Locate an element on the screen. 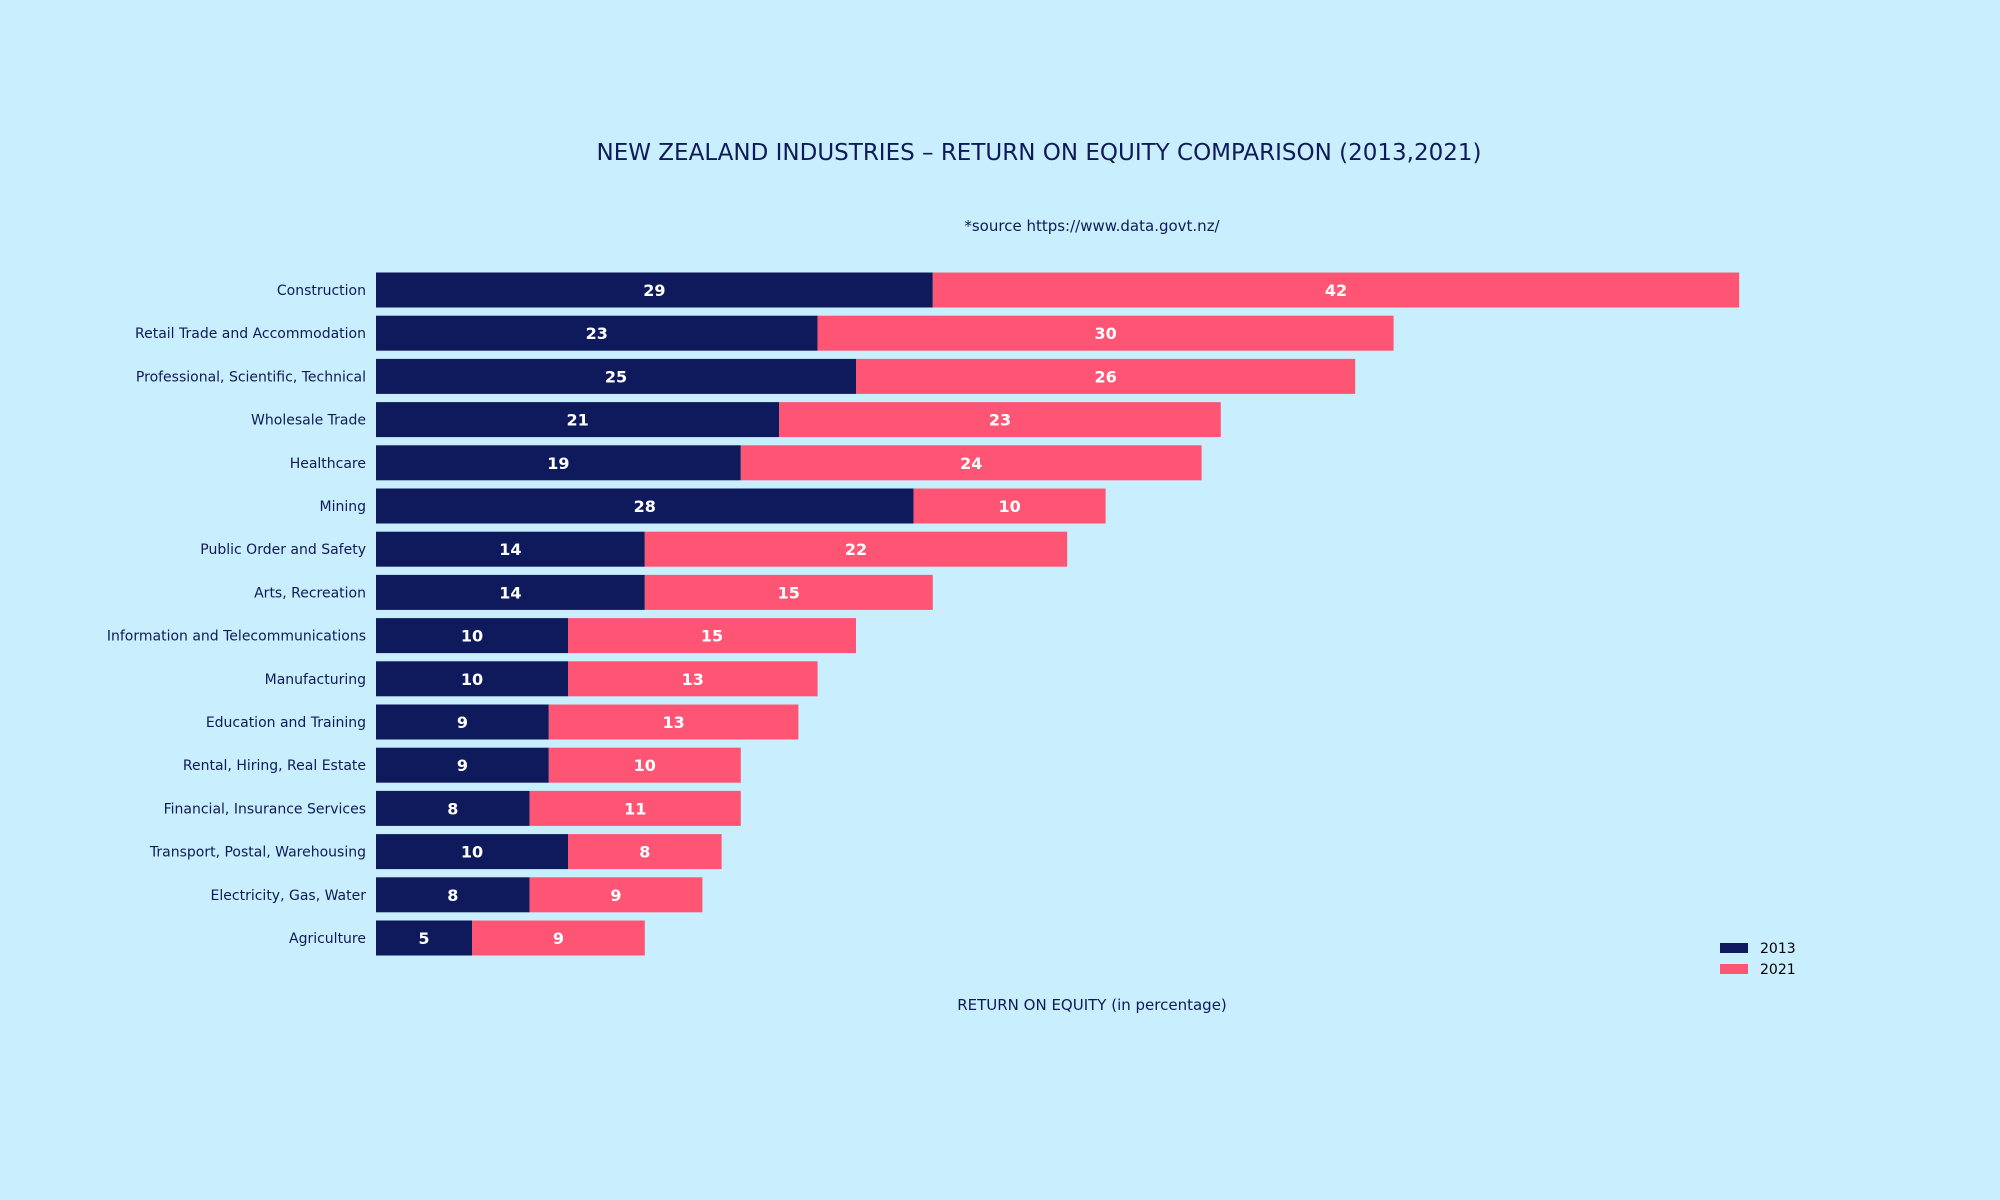 This screenshot has height=1200, width=2000. data-label-2021: 8 is located at coordinates (644, 852).